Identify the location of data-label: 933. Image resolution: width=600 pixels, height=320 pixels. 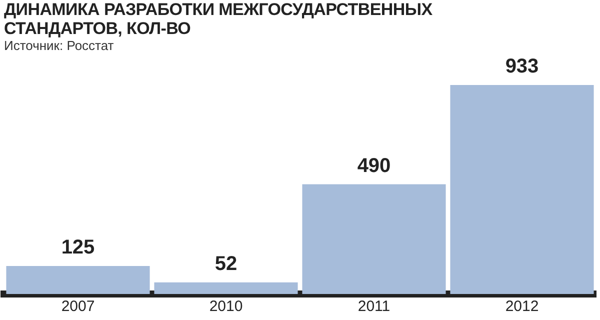
(522, 67).